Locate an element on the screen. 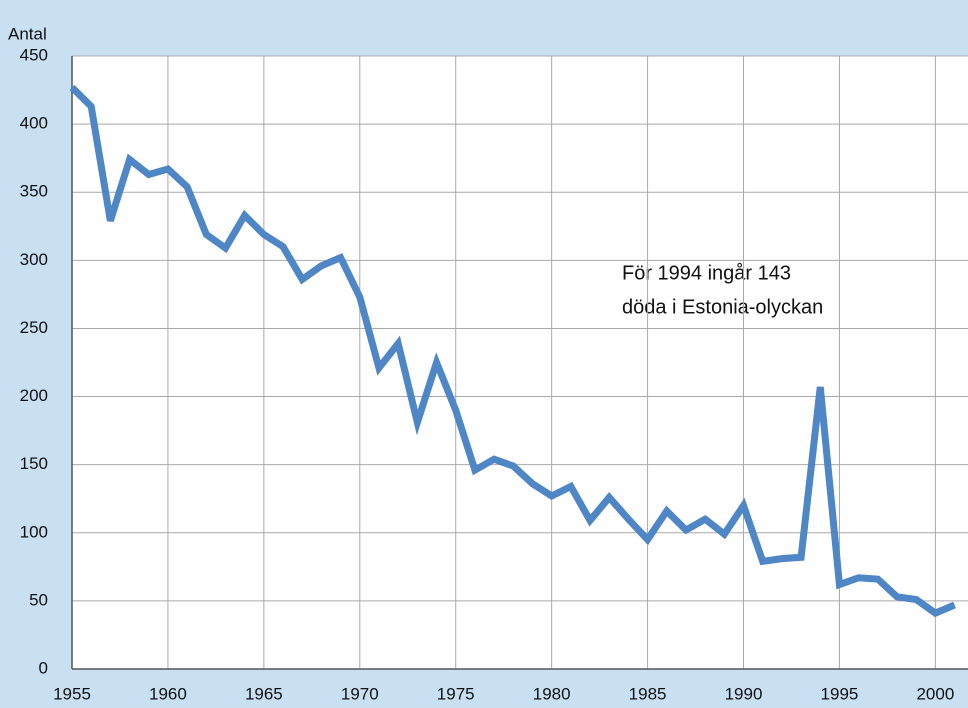  x-tick-label: 1985 is located at coordinates (648, 693).